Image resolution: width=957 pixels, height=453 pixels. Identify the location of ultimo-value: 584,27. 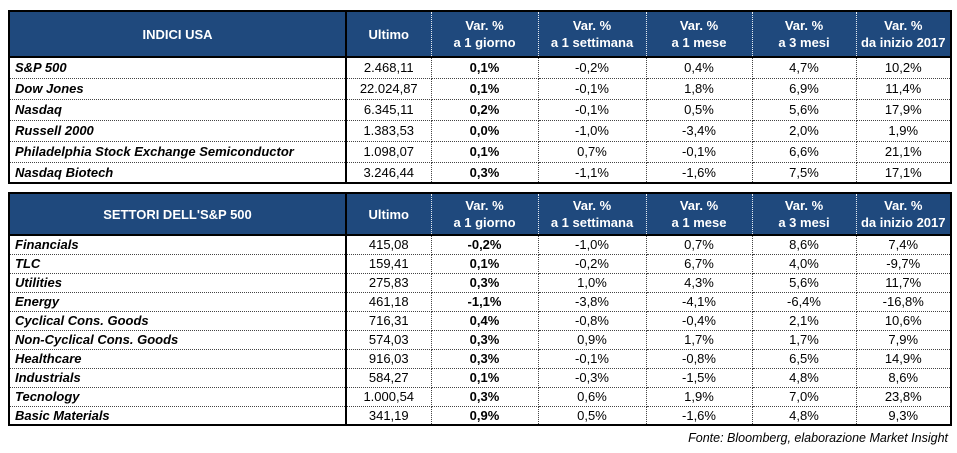
(389, 378).